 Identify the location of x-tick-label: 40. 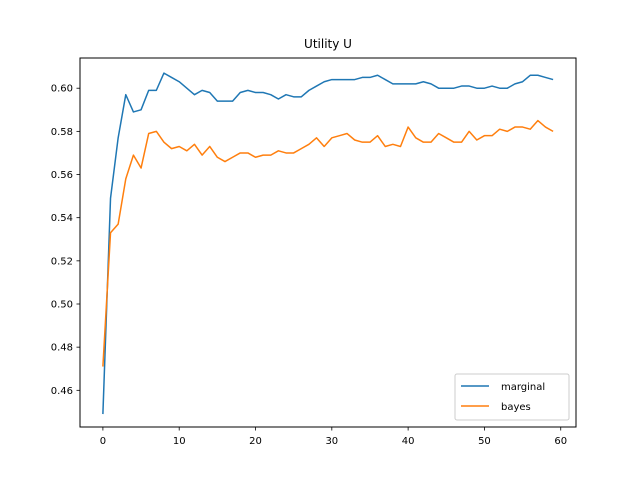
(408, 441).